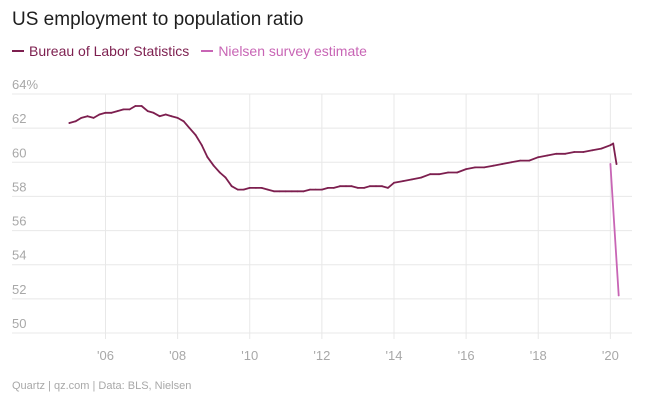 Image resolution: width=645 pixels, height=410 pixels. I want to click on legend-item-bls: Bureau of Labor Statistics, so click(100, 51).